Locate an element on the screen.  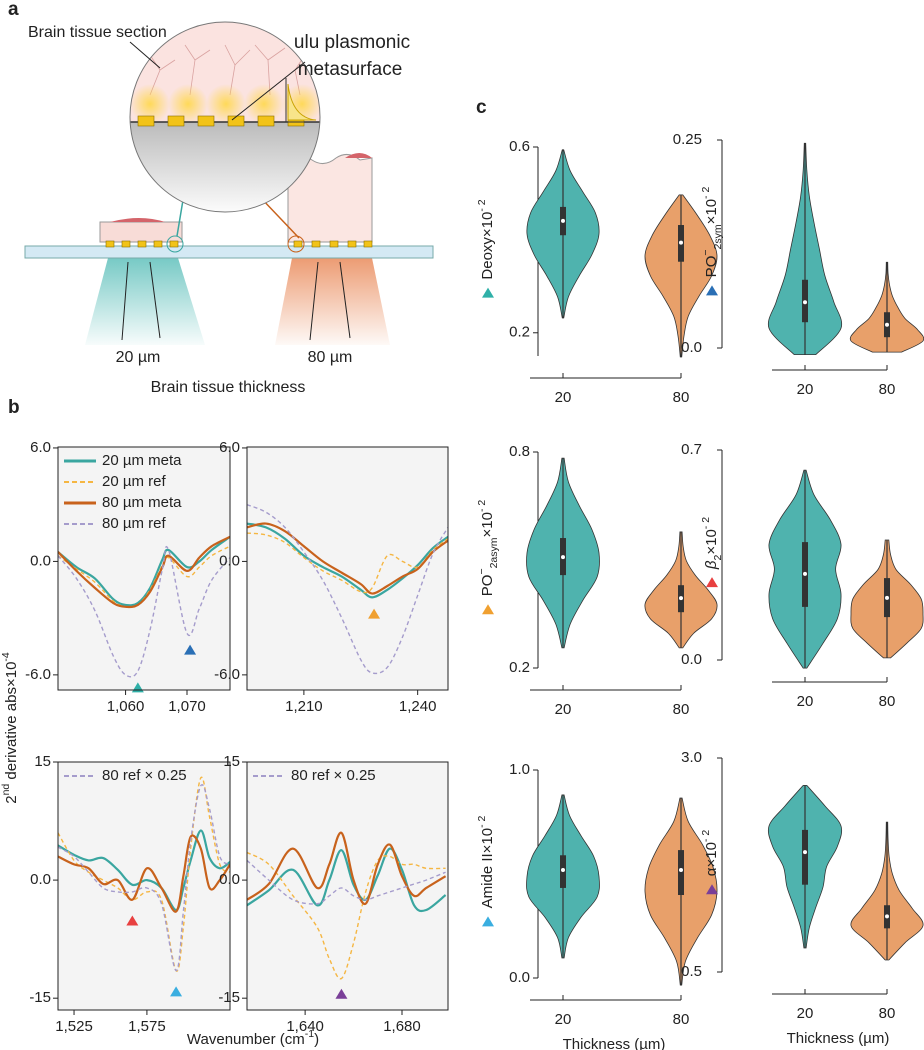
x-axis-label: Wavenumber (cm-1) is located at coordinates (253, 1038).